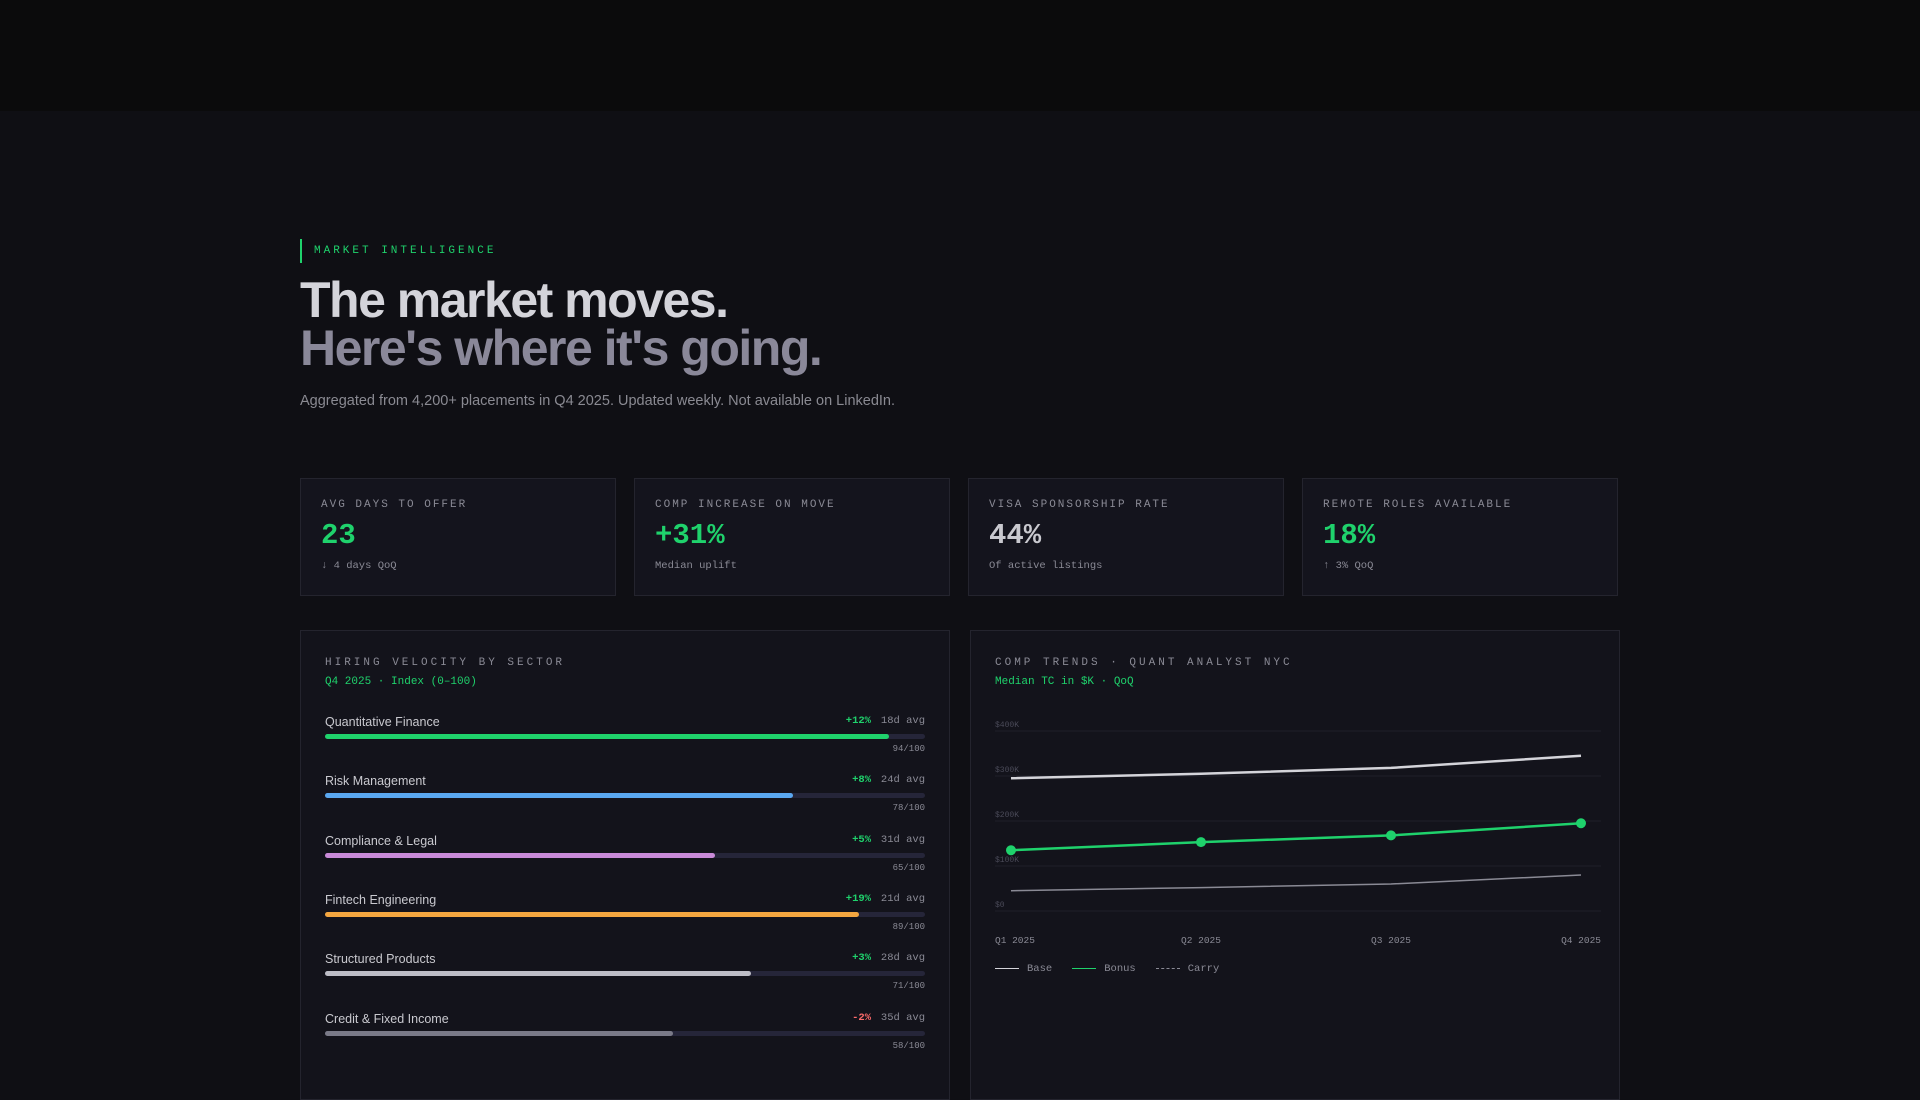 This screenshot has height=1100, width=1920. Describe the element at coordinates (1015, 940) in the screenshot. I see `x-tick-label: Q1 2025` at that location.